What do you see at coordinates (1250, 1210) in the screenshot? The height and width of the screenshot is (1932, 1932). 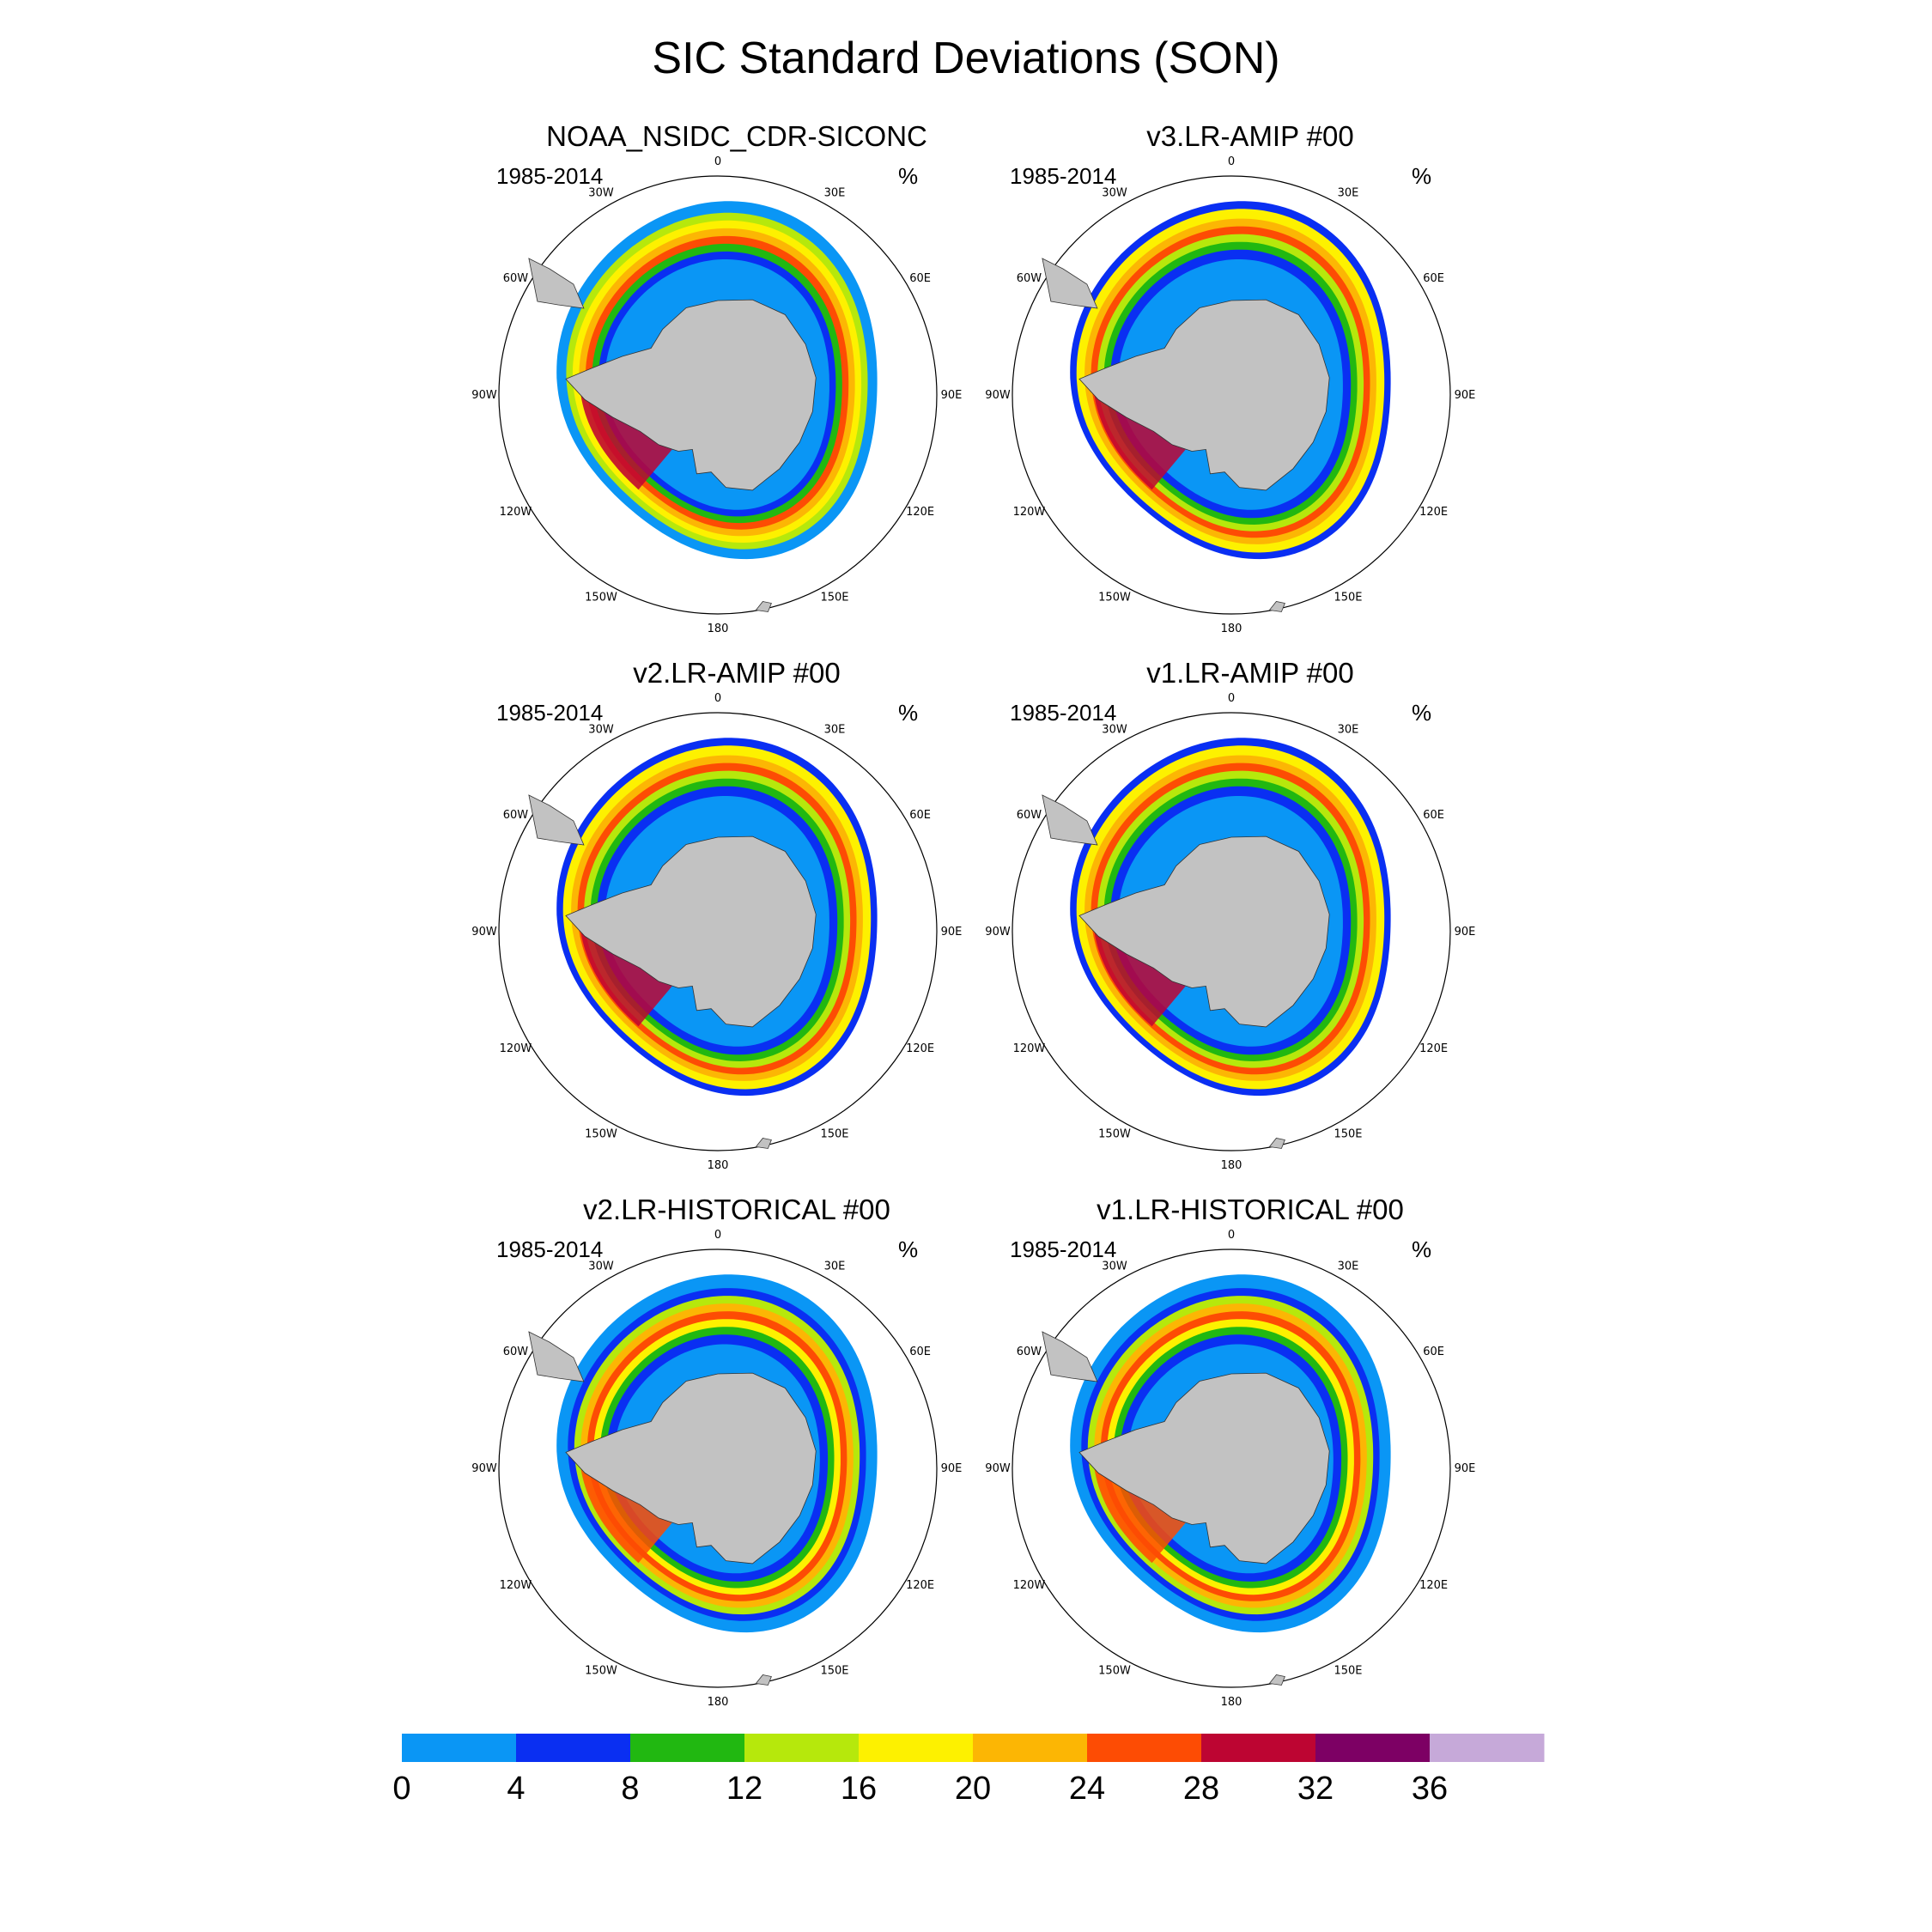 I see `panel-title: v1.LR-HISTORICAL #00` at bounding box center [1250, 1210].